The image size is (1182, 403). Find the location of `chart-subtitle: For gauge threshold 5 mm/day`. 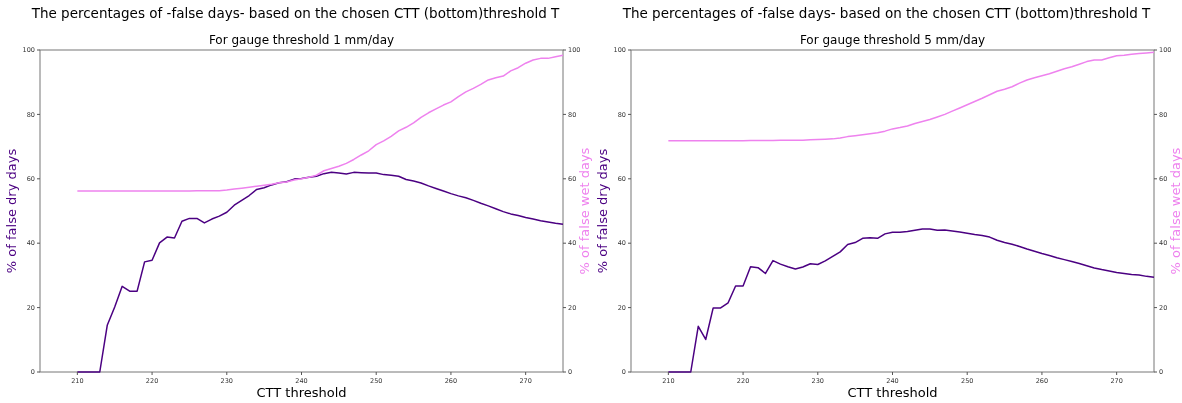

chart-subtitle: For gauge threshold 5 mm/day is located at coordinates (892, 40).